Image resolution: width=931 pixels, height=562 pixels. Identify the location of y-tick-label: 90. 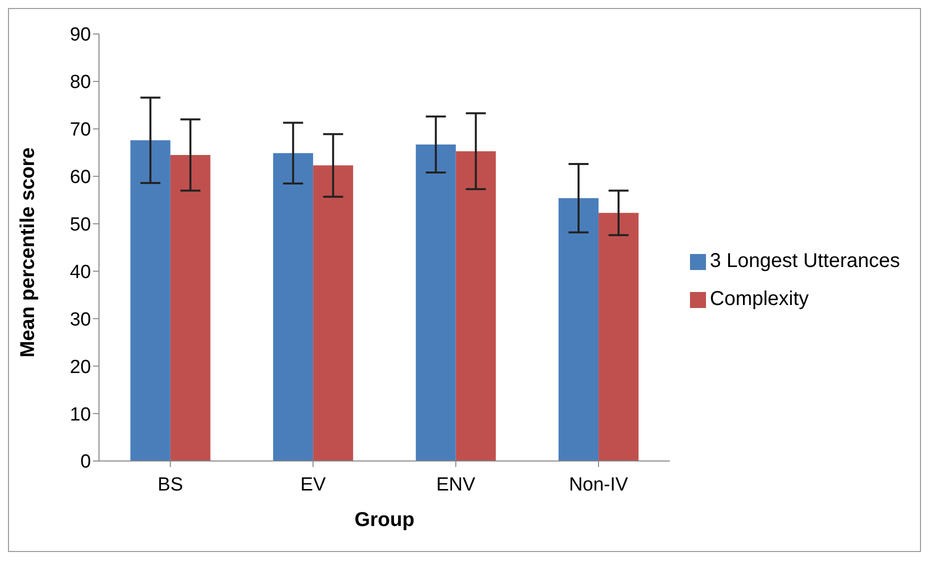
(80, 35).